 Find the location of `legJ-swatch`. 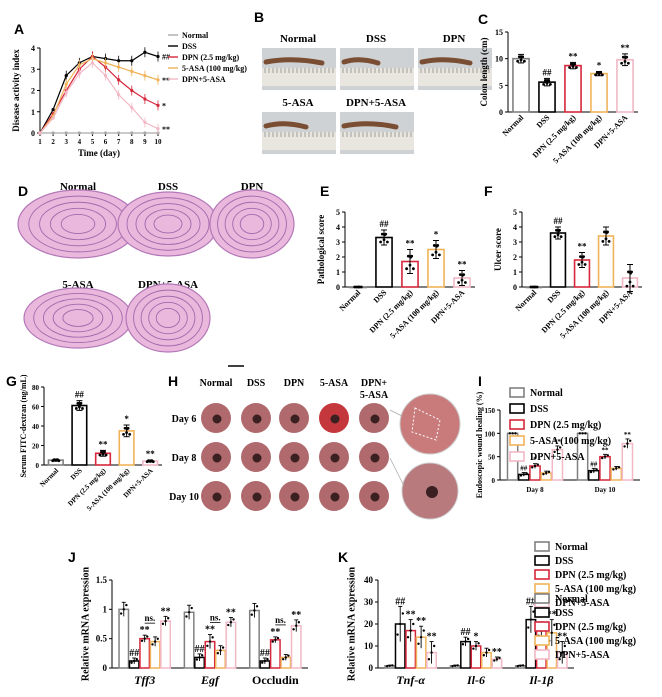

legJ-swatch is located at coordinates (542, 574).